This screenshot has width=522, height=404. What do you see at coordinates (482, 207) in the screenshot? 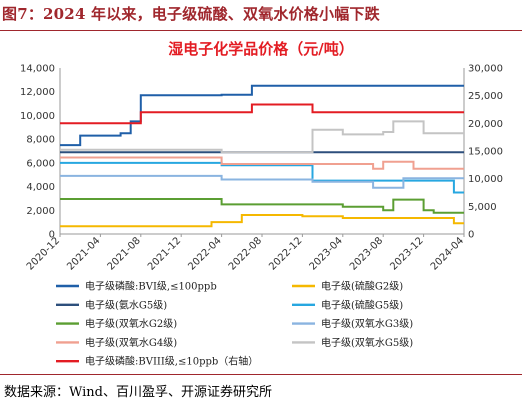
I see `y2-tick-label: 5,000` at bounding box center [482, 207].